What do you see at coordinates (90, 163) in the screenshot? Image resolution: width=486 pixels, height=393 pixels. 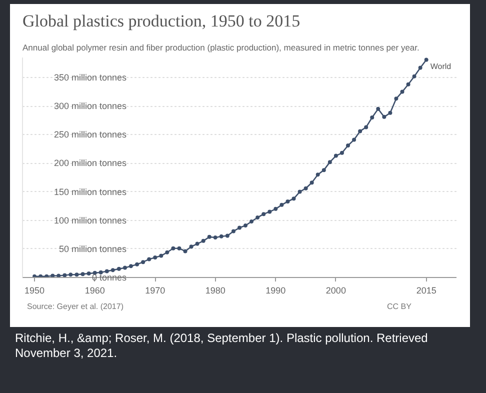 I see `y-tick-label: 200 million tonnes` at bounding box center [90, 163].